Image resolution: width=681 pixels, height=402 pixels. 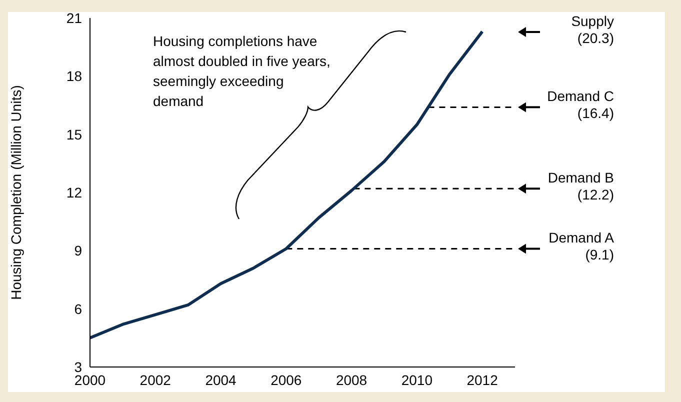 I want to click on y-axis-title: Housing Completion (Million Units), so click(x=16, y=192).